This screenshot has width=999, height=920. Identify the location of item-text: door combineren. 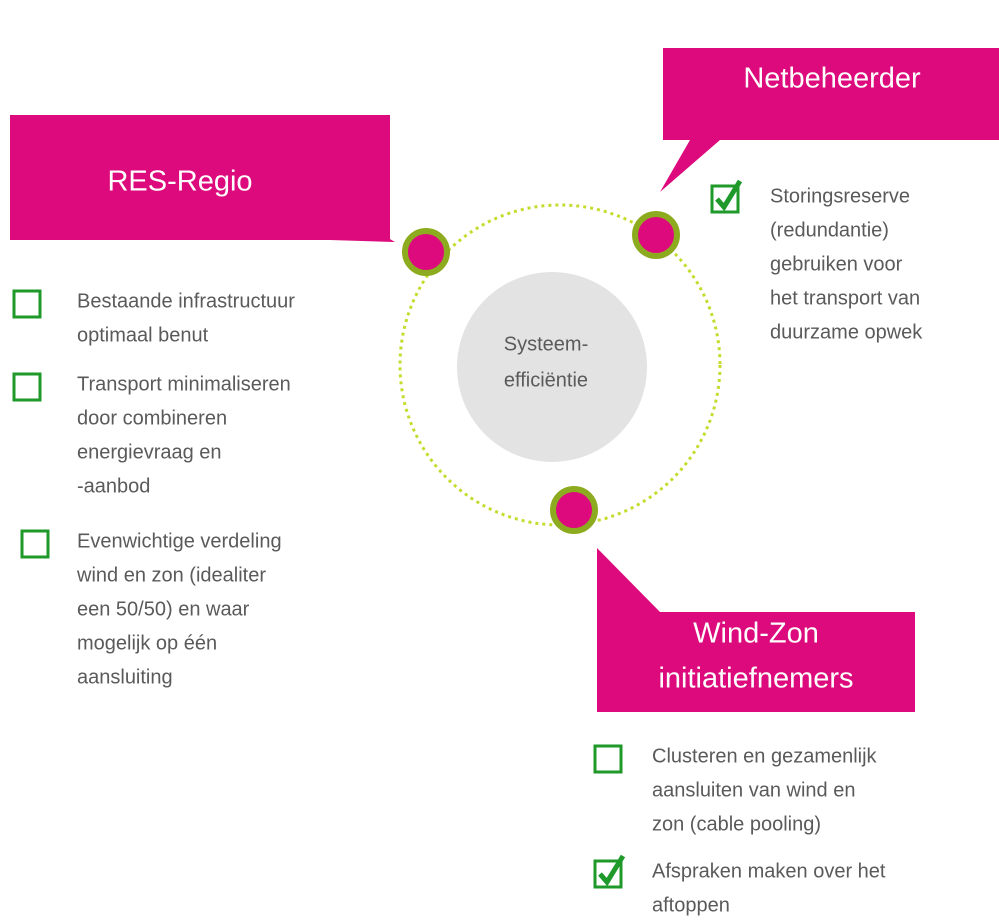
(152, 418).